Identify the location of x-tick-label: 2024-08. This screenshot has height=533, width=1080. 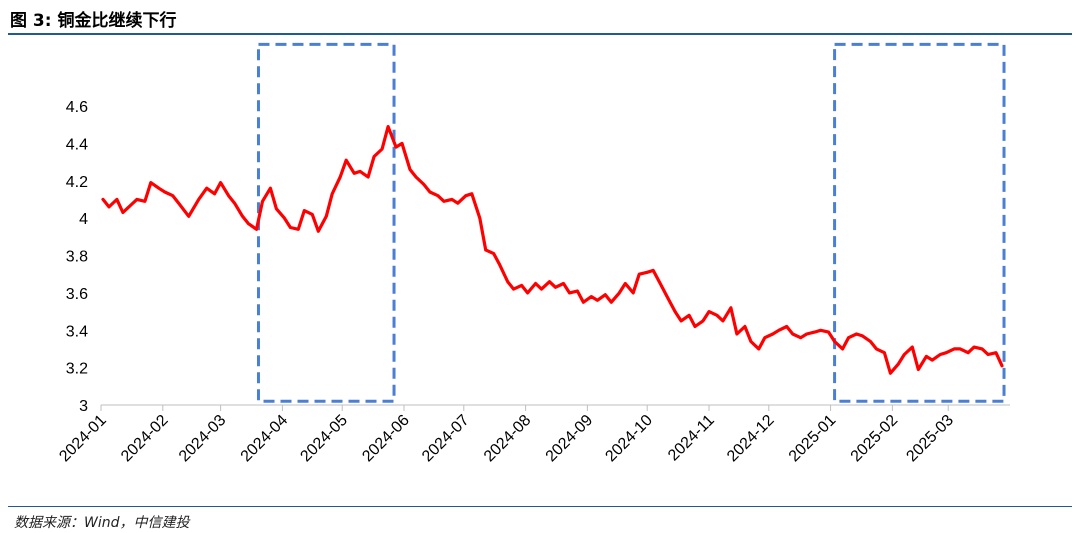
(508, 439).